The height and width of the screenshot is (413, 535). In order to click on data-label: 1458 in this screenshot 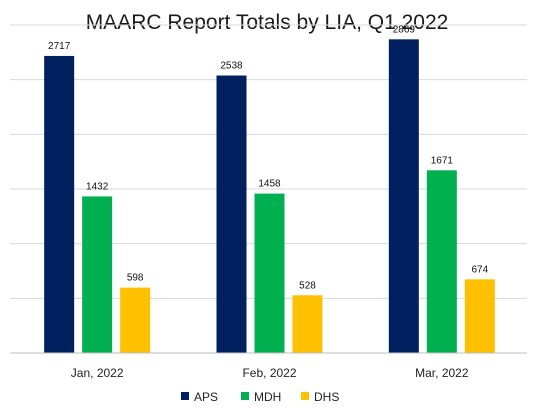, I will do `click(269, 184)`.